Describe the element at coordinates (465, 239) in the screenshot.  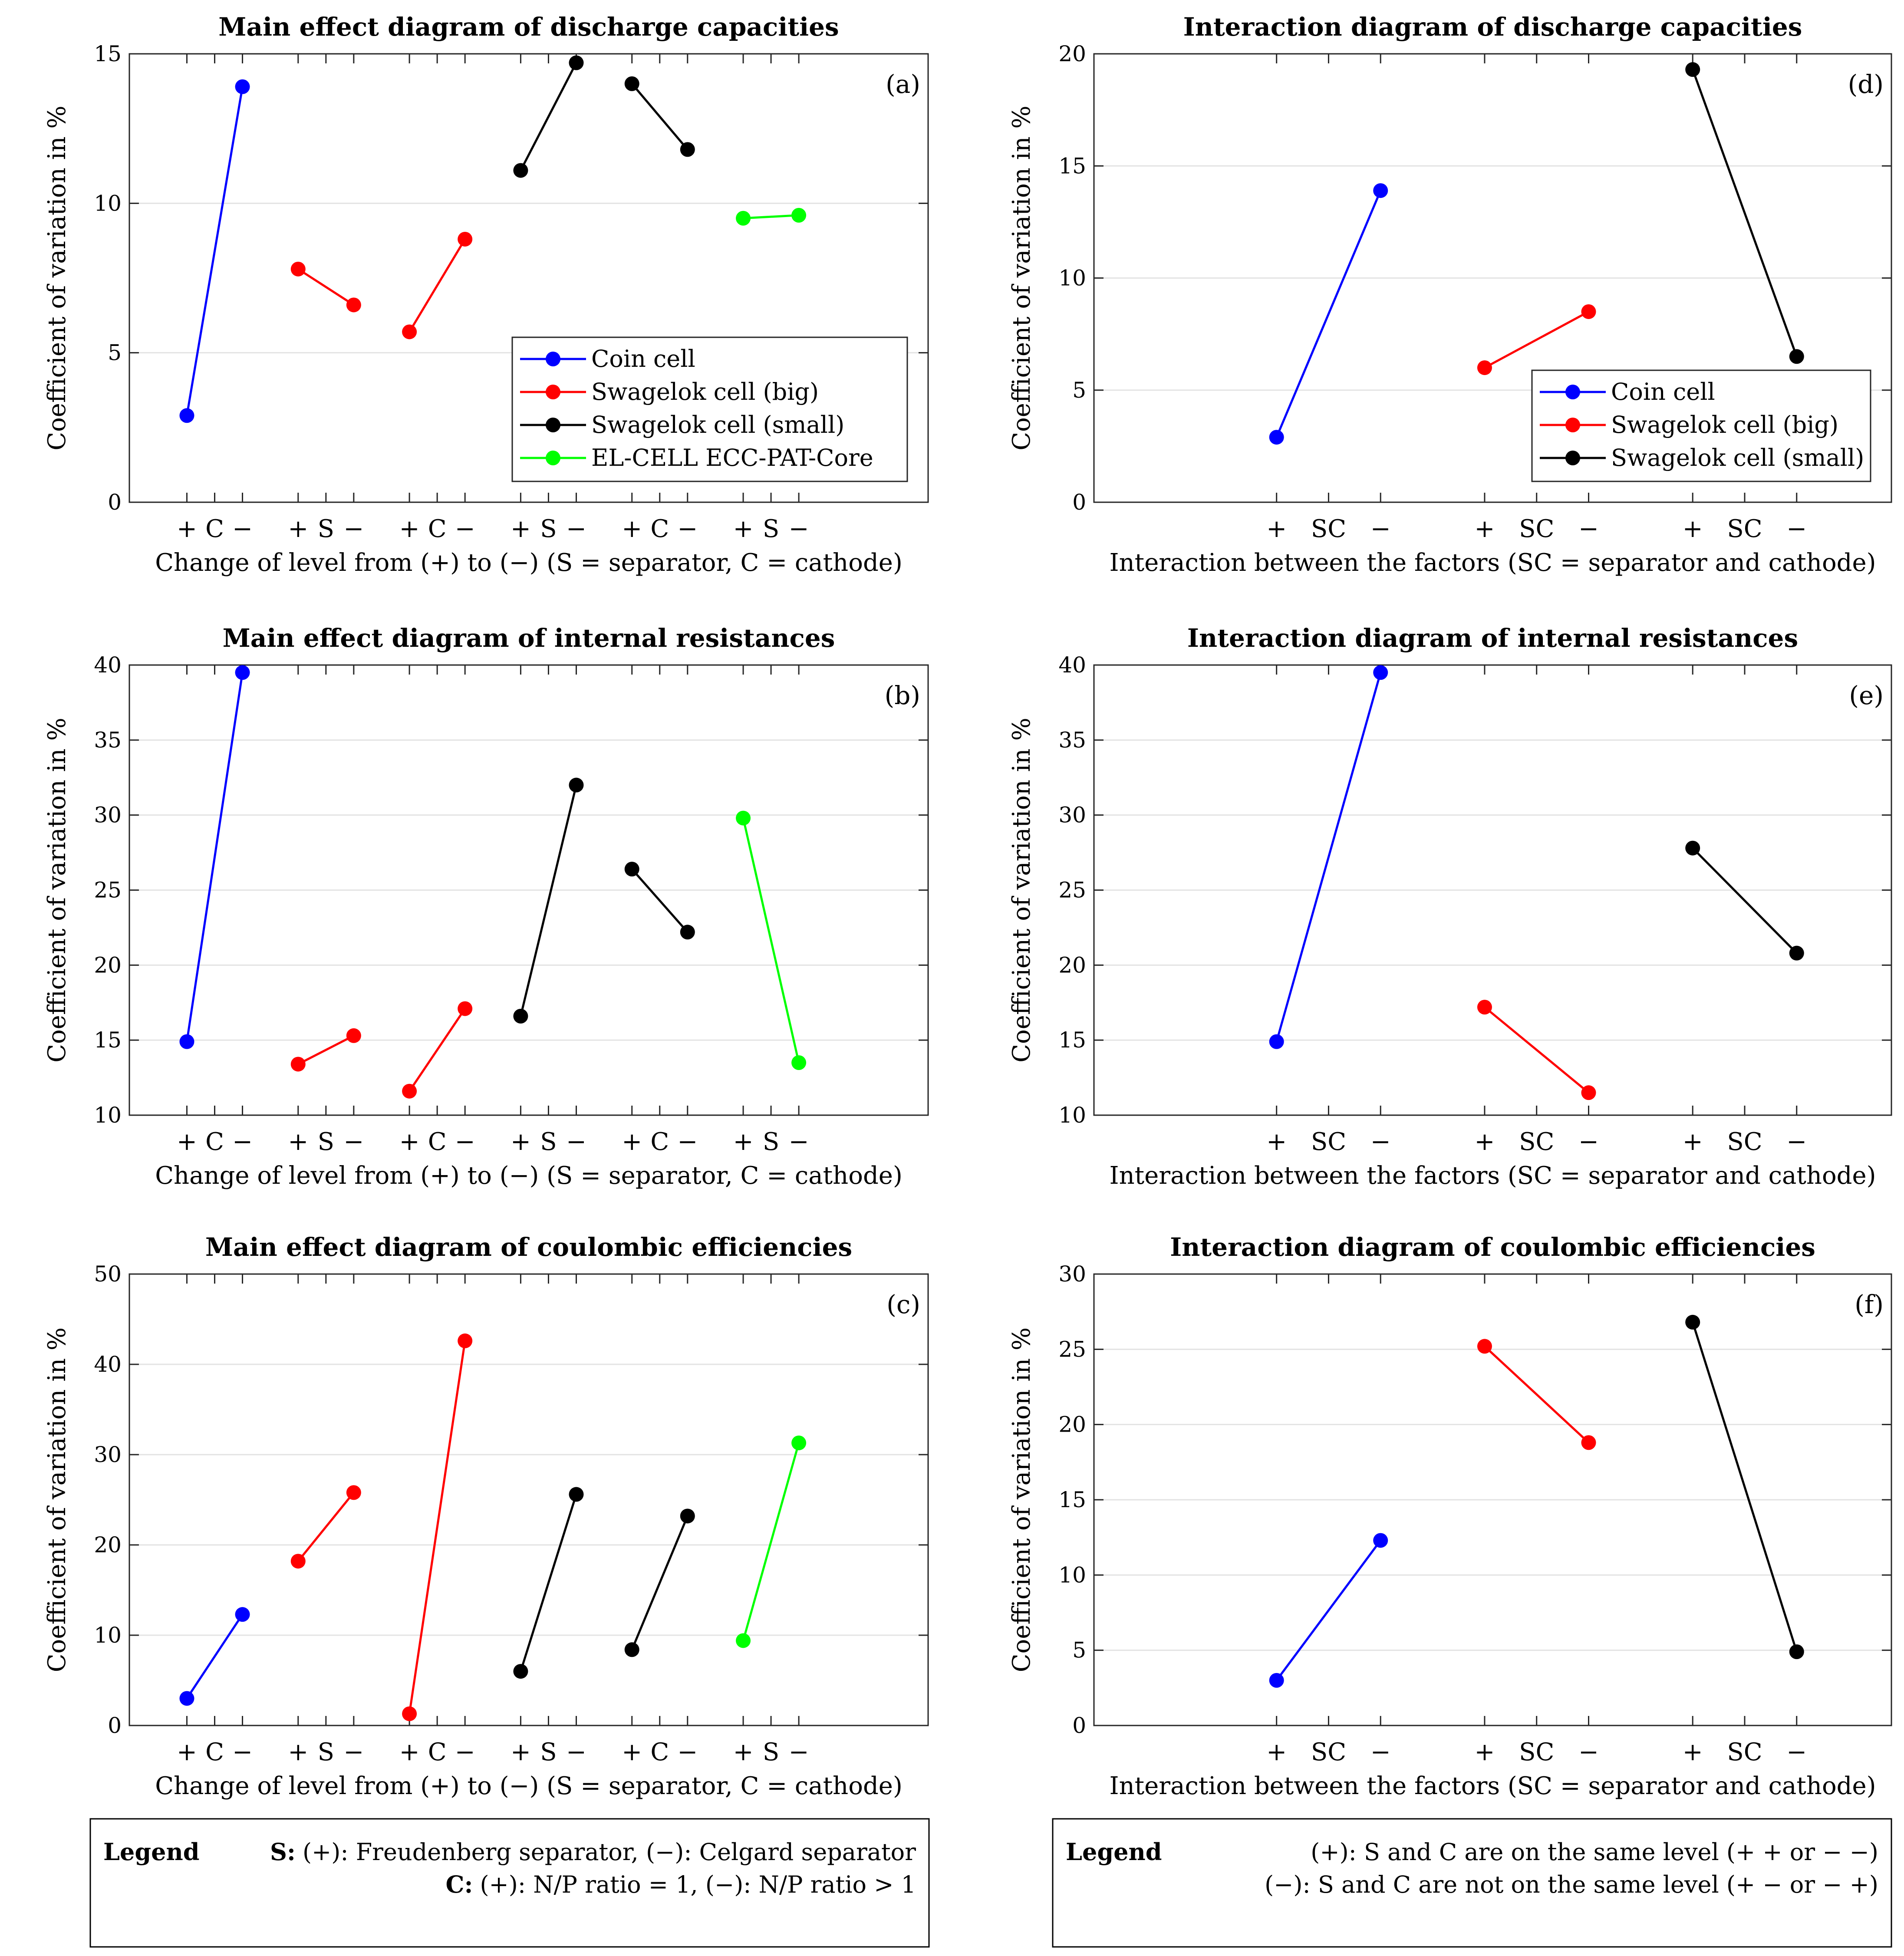
I see `data-point-a-2-minus` at that location.